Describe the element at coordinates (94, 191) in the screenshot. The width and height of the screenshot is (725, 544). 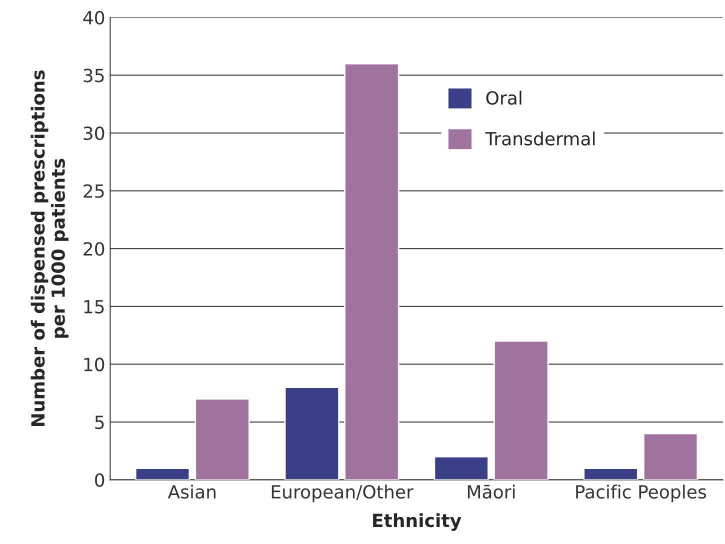
I see `y-tick-label: 25` at that location.